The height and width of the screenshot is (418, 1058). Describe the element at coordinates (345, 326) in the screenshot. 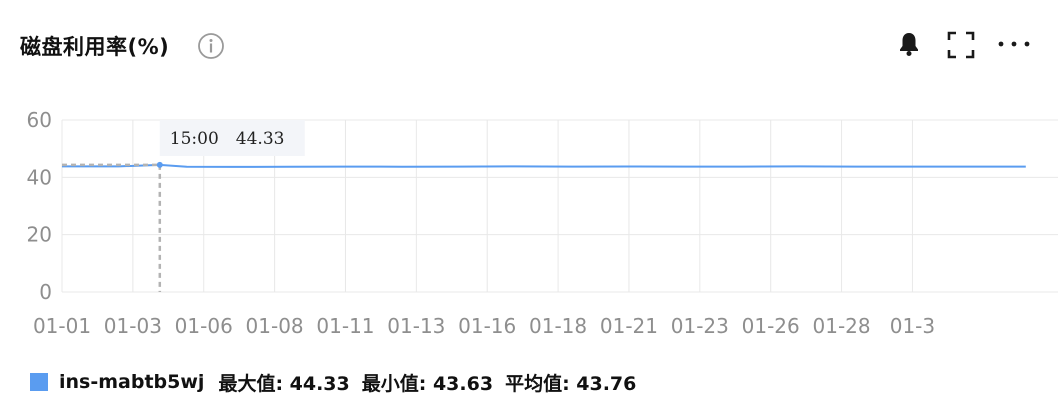

I see `x-tick-label: 01-11` at that location.